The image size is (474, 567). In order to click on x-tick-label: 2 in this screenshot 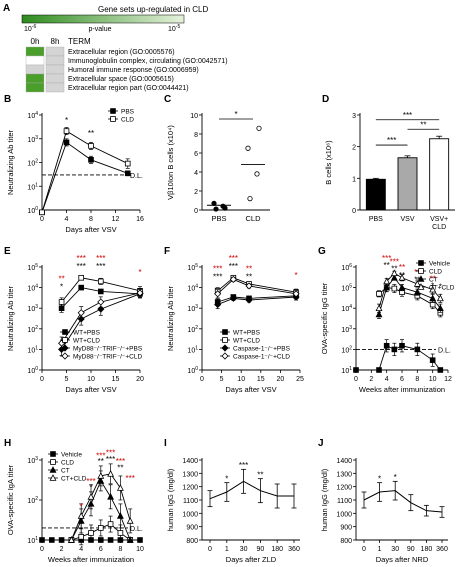, I will do `click(371, 379)`.